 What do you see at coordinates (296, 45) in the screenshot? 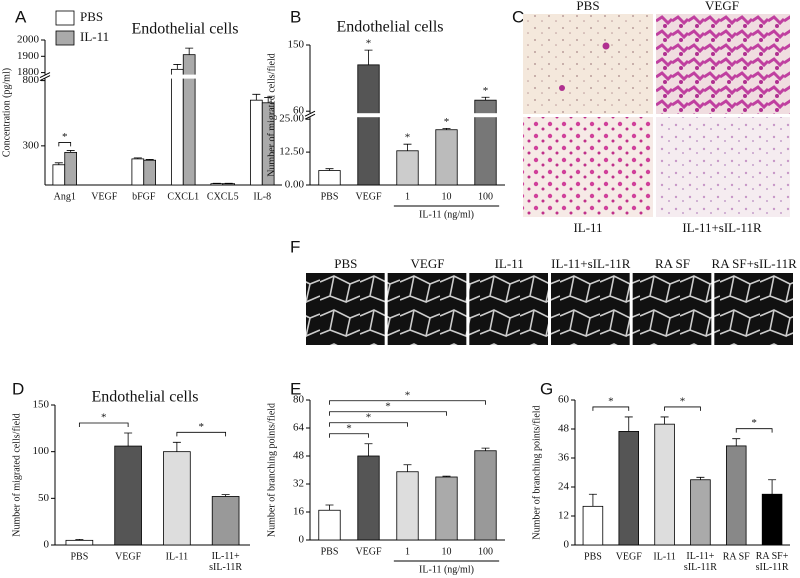
I see `y-tick-label: 150` at bounding box center [296, 45].